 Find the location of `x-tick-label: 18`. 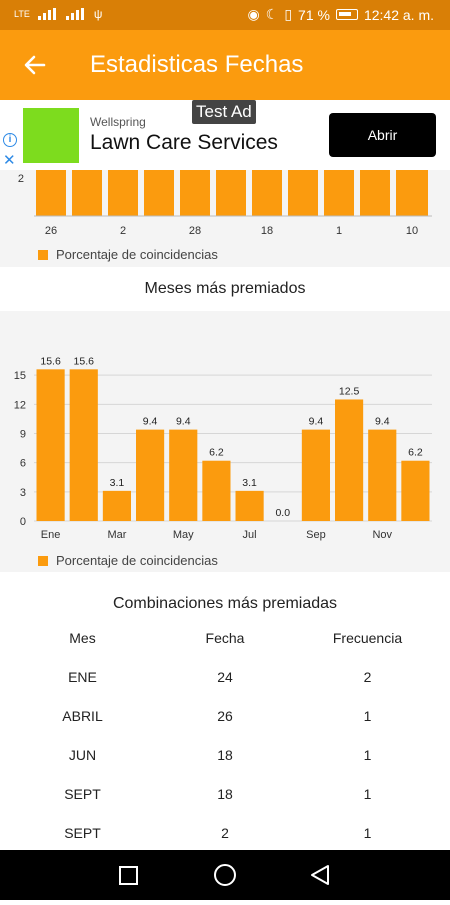

x-tick-label: 18 is located at coordinates (267, 231).